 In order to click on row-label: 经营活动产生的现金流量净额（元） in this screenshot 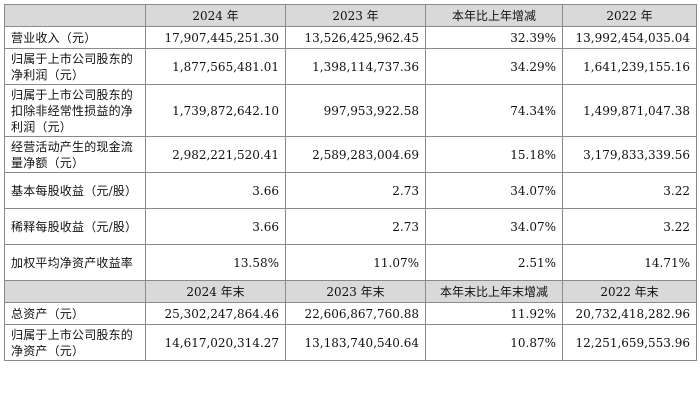, I will do `click(75, 154)`.